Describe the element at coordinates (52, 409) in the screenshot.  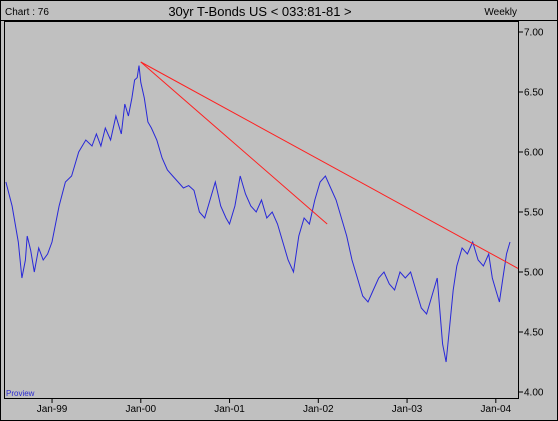
I see `x-tick-label: Jan-99` at that location.